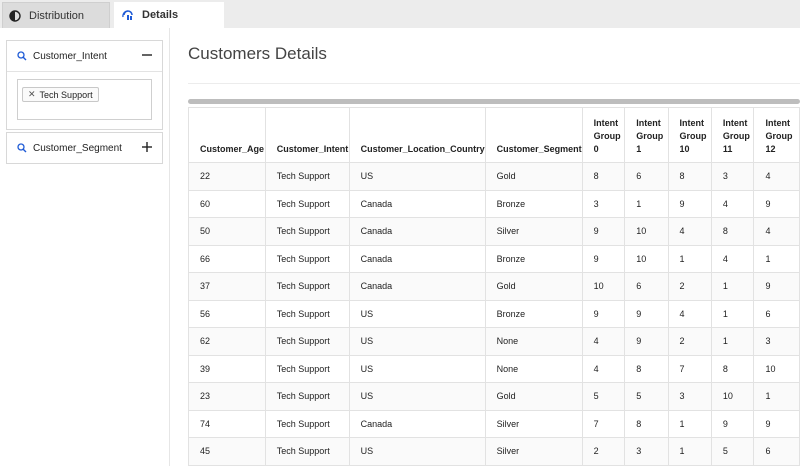 The width and height of the screenshot is (800, 466). What do you see at coordinates (227, 341) in the screenshot?
I see `table-cell: 62` at bounding box center [227, 341].